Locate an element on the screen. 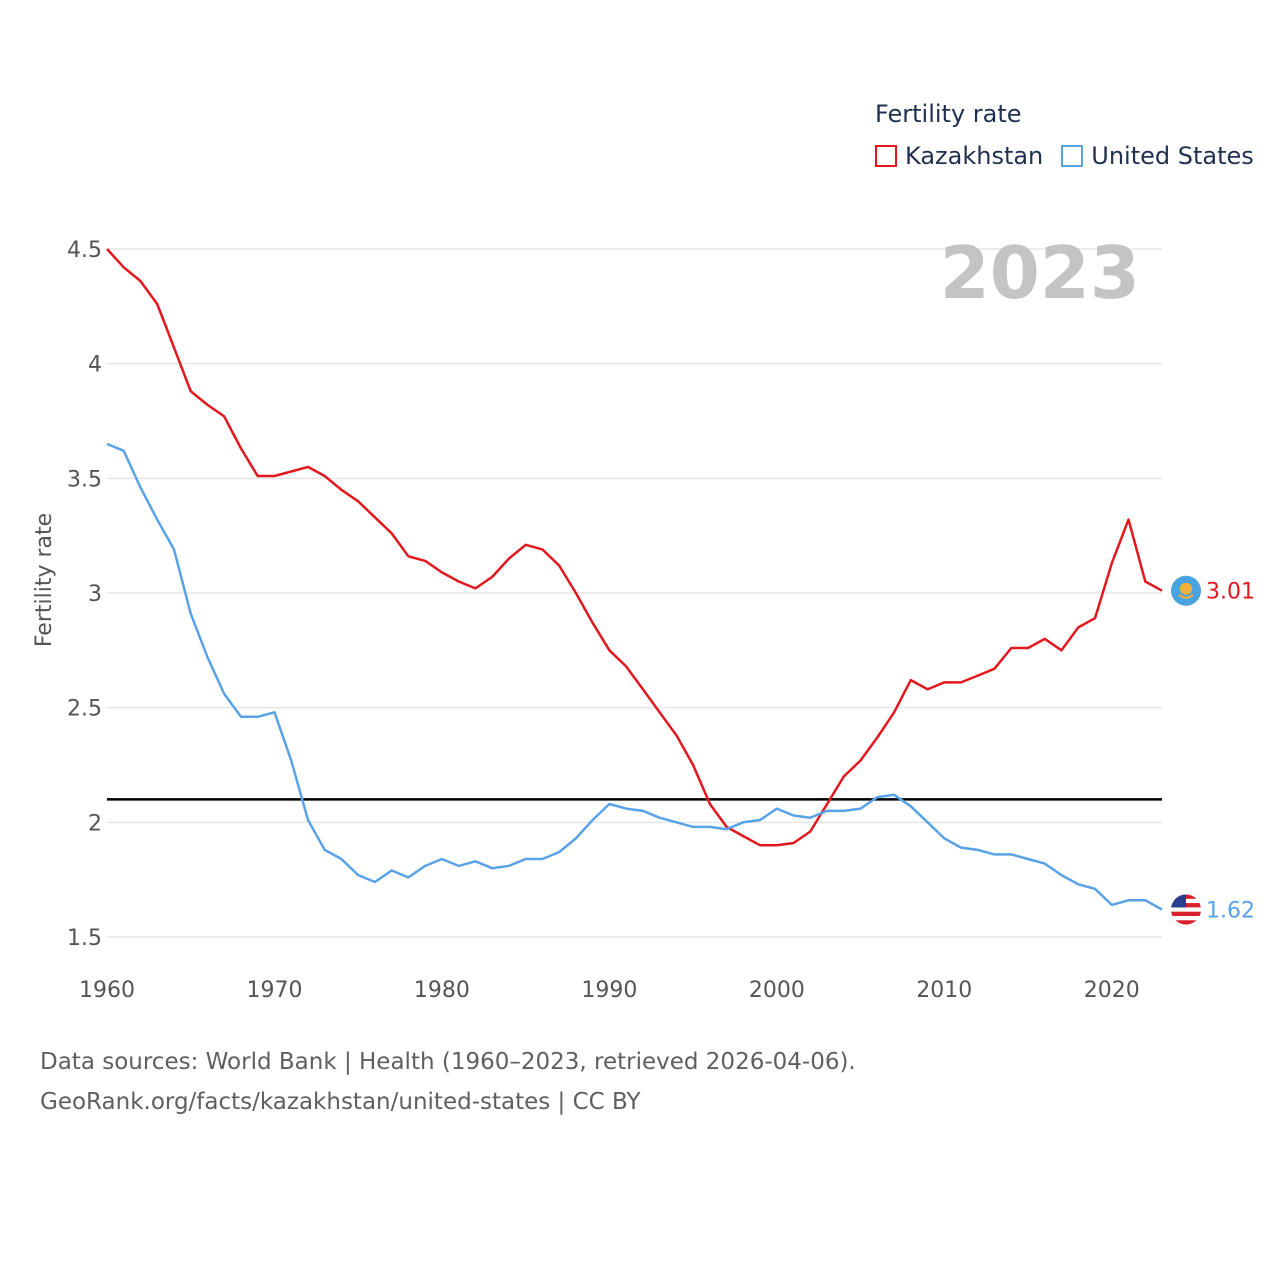  x-tick-label: 1990 is located at coordinates (609, 990).